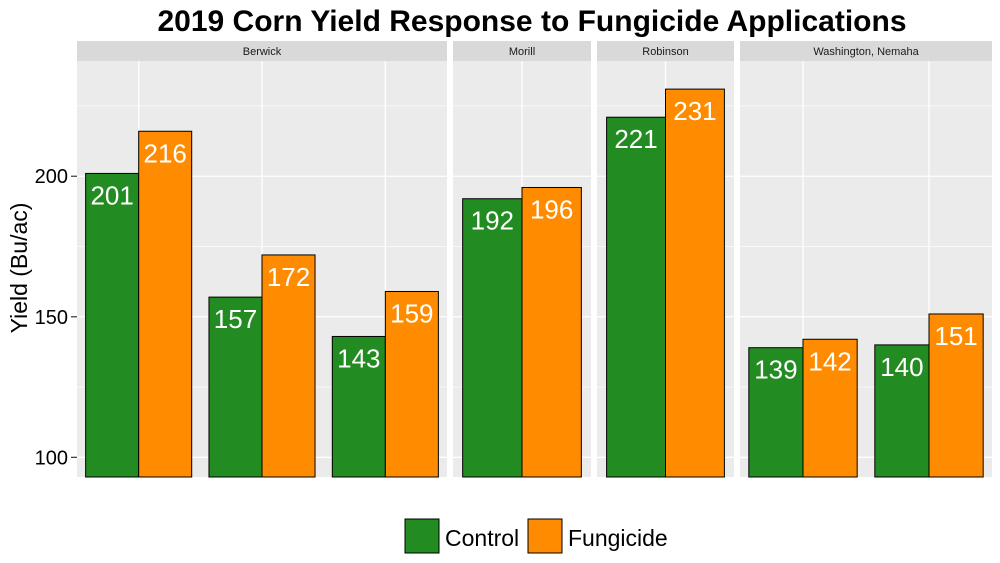 The width and height of the screenshot is (1000, 563). What do you see at coordinates (829, 361) in the screenshot?
I see `bar-value-label: 142` at bounding box center [829, 361].